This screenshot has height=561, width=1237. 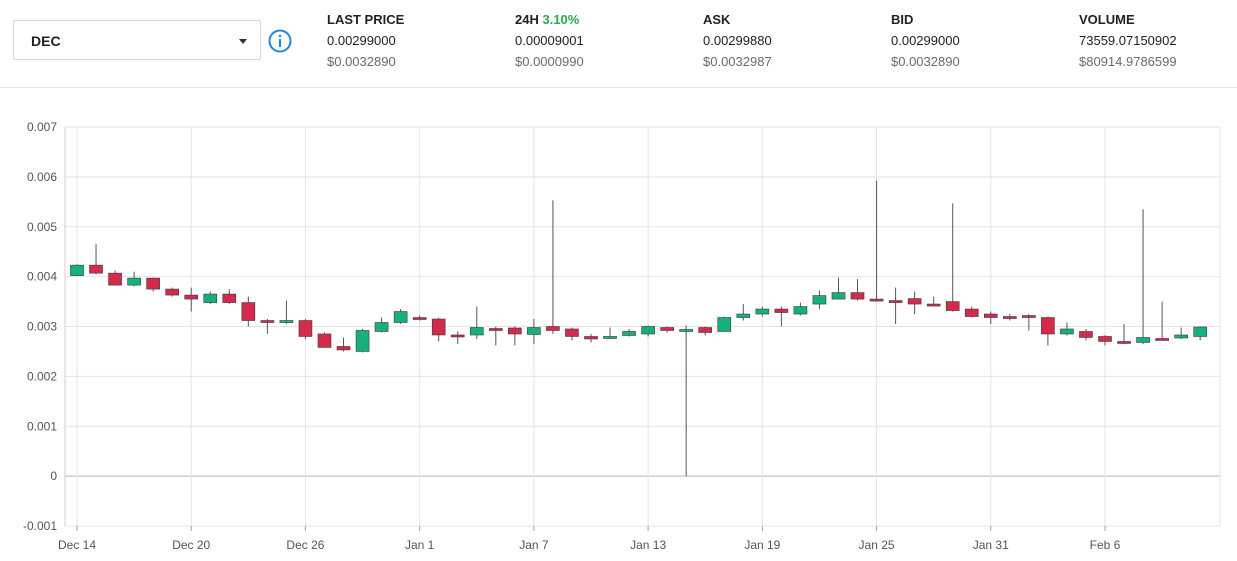 I want to click on stat-24h-value: 0.00009001, so click(x=549, y=40).